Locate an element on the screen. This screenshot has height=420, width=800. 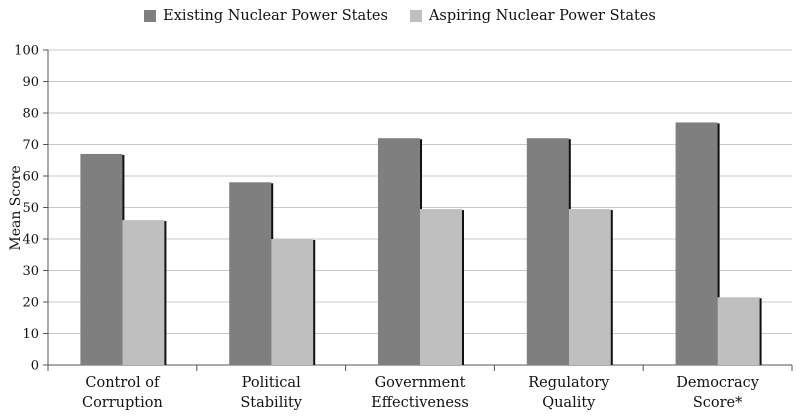
x-tick-label: Score* is located at coordinates (718, 403).